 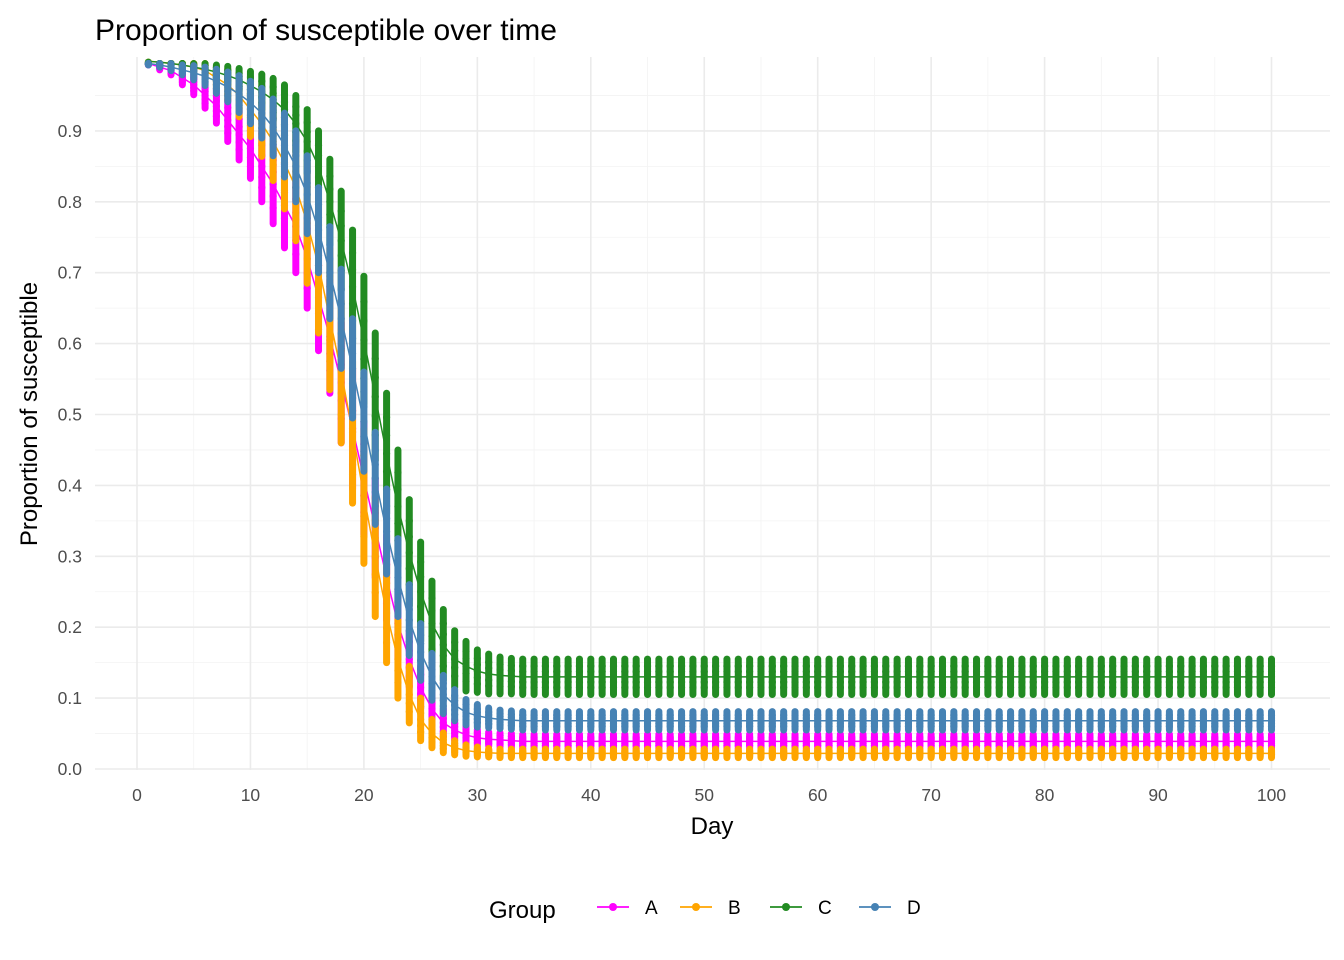 I want to click on x-tick-label: 30, so click(x=478, y=795).